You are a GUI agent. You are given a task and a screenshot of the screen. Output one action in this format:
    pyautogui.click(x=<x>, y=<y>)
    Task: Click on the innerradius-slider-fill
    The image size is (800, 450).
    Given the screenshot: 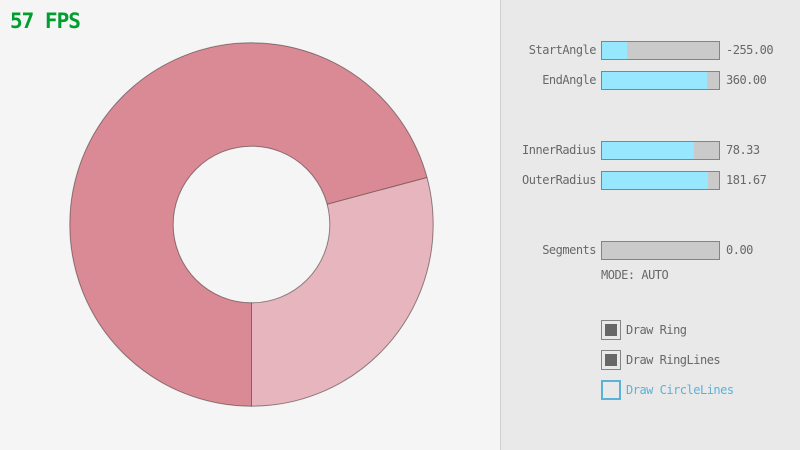 What is the action you would take?
    pyautogui.click(x=648, y=150)
    